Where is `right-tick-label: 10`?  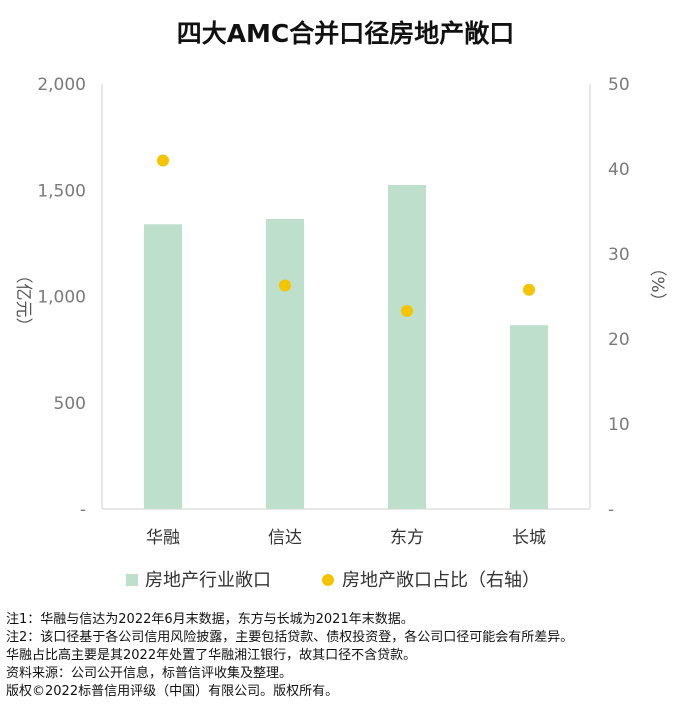
right-tick-label: 10 is located at coordinates (619, 425).